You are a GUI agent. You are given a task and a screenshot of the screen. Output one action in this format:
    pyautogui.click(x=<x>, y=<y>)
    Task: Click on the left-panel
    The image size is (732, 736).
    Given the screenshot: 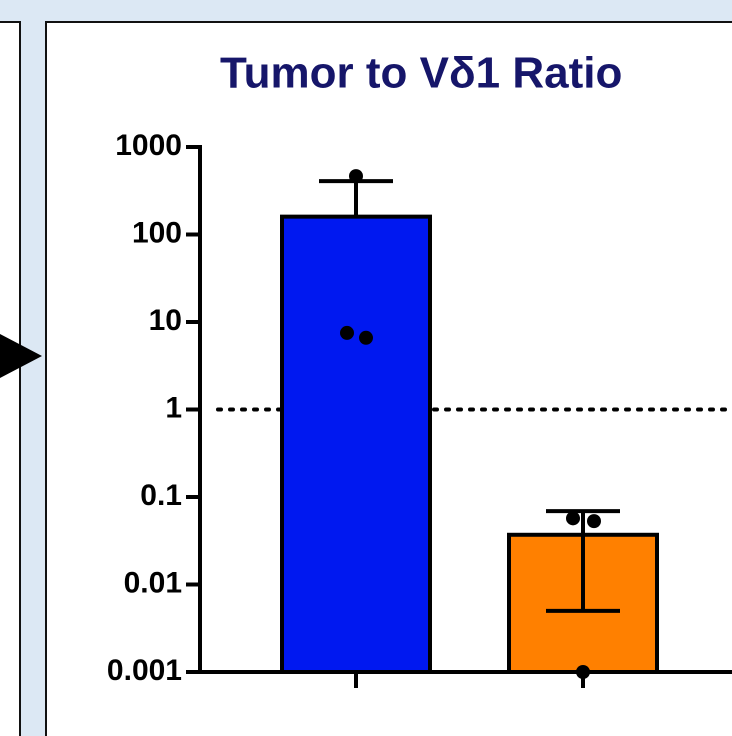 What is the action you would take?
    pyautogui.click(x=10, y=378)
    